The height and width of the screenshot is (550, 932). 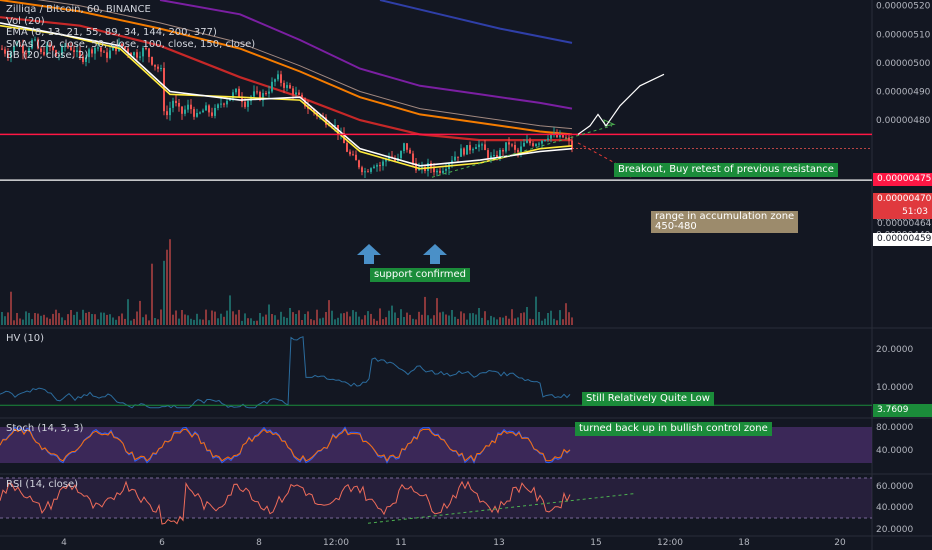 What do you see at coordinates (902, 239) in the screenshot?
I see `support-price-tag: 0.00000459` at bounding box center [902, 239].